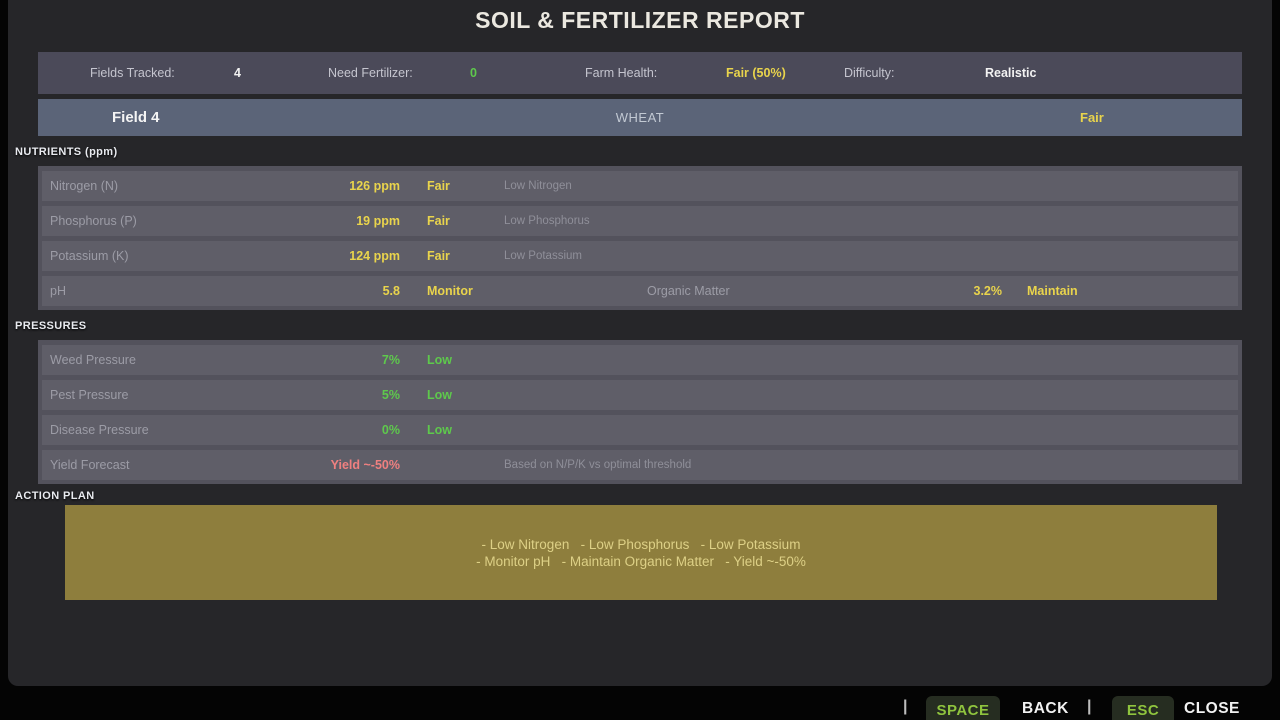 This screenshot has width=1280, height=720. I want to click on organic-matter-label: Organic Matter, so click(688, 291).